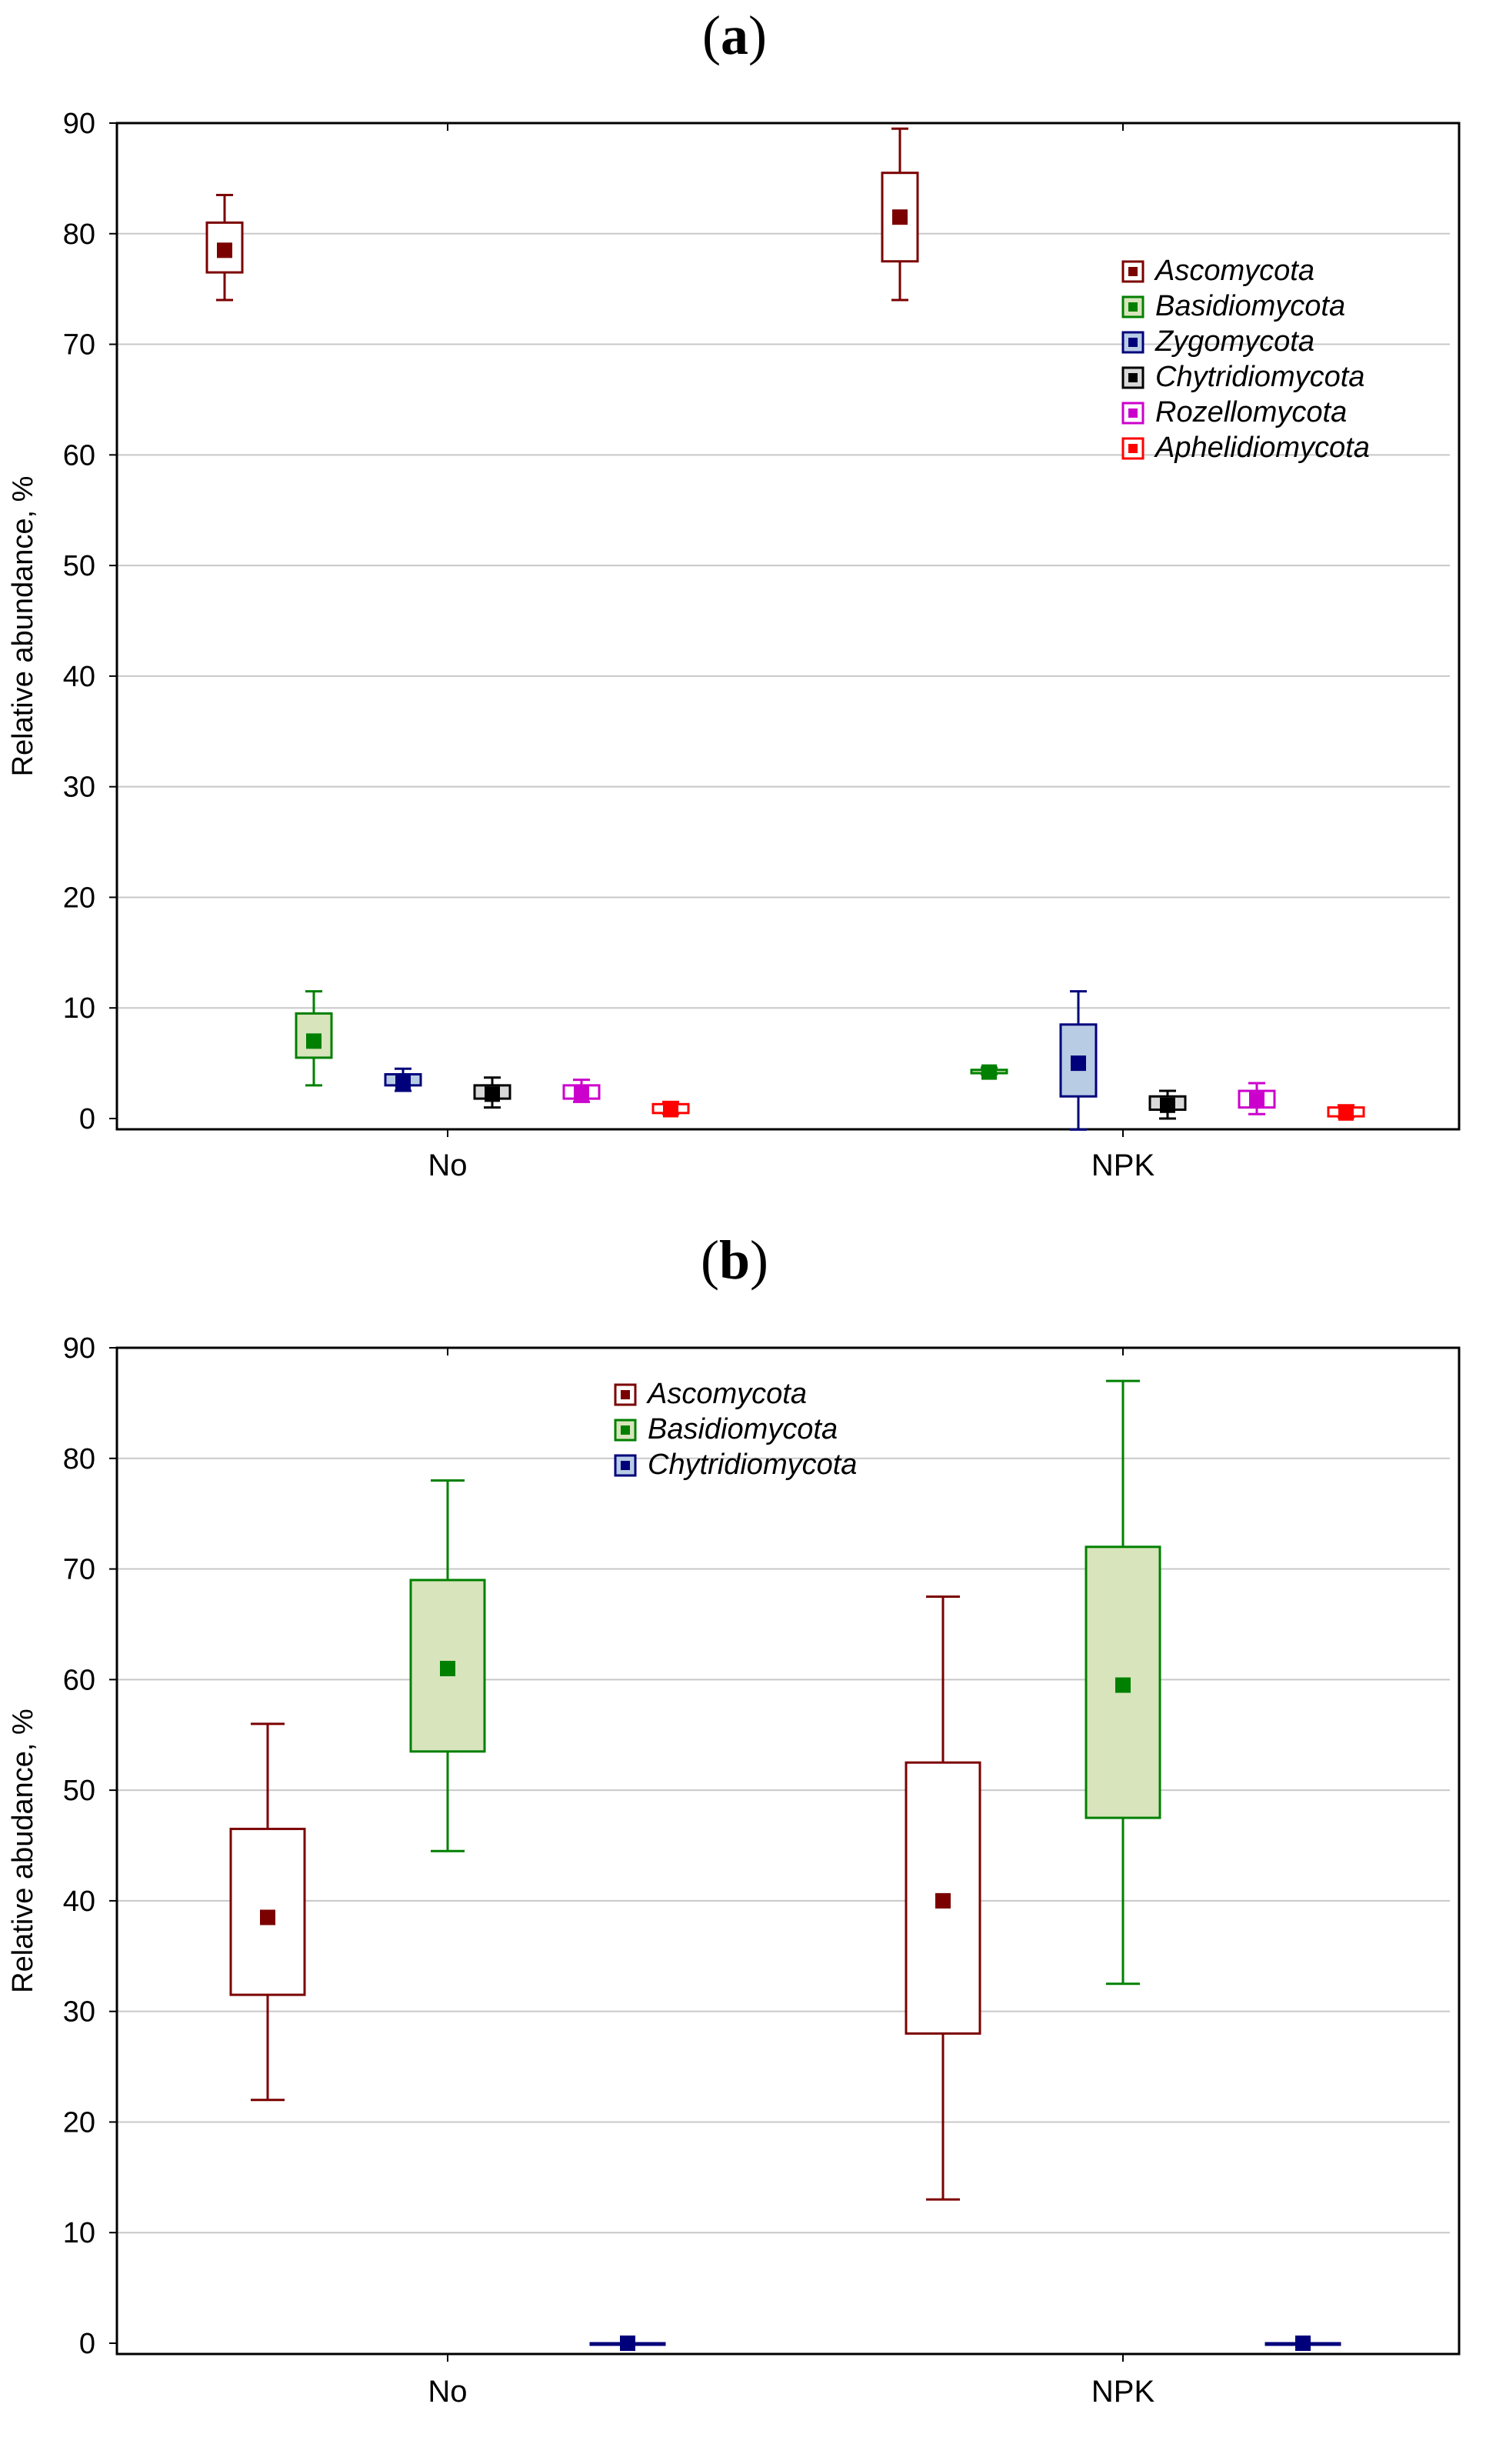 This screenshot has width=1506, height=2464. Describe the element at coordinates (1234, 341) in the screenshot. I see `legend-label: Zygomycota` at that location.